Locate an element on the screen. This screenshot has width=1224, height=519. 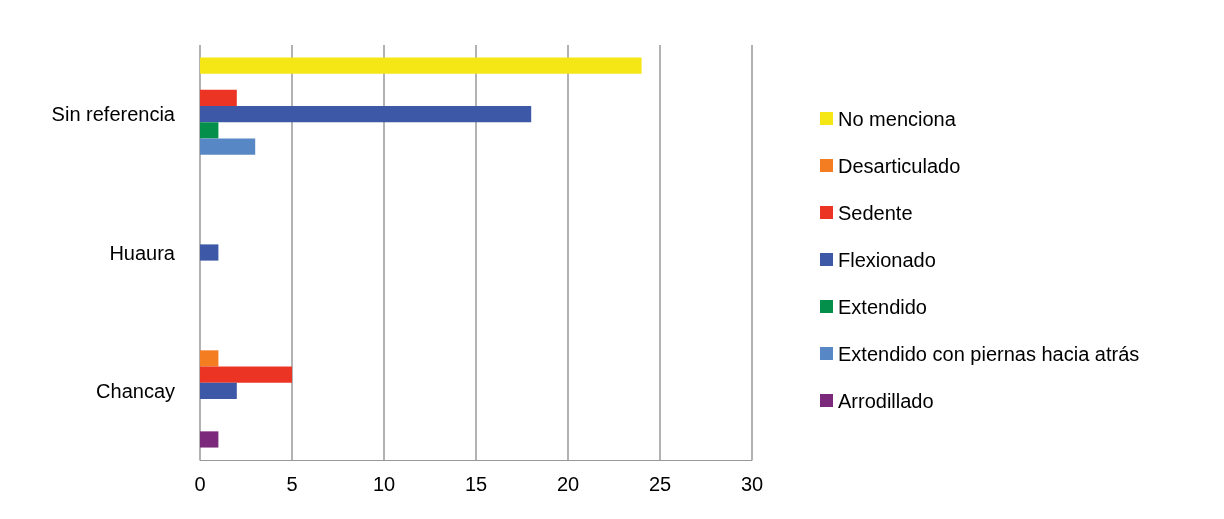
x-tick-label: 10 is located at coordinates (384, 484).